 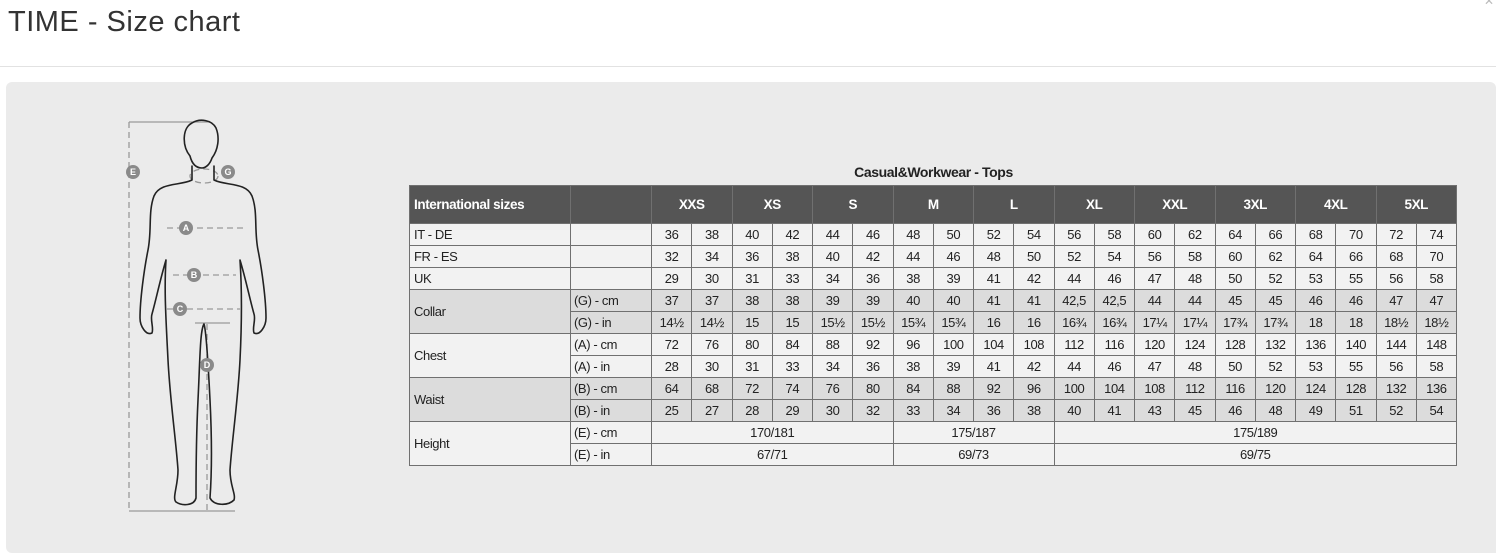 What do you see at coordinates (953, 344) in the screenshot?
I see `size-cell: 100` at bounding box center [953, 344].